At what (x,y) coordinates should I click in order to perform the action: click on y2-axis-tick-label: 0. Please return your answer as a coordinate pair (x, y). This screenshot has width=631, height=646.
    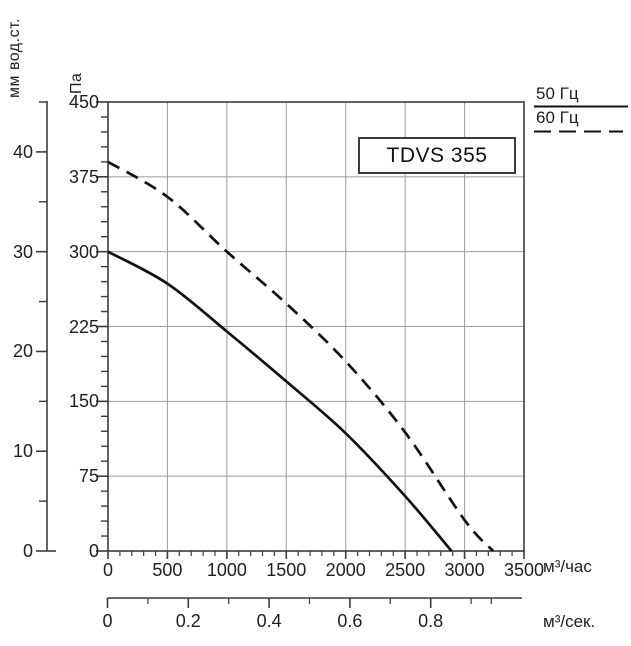
    Looking at the image, I should click on (27, 551).